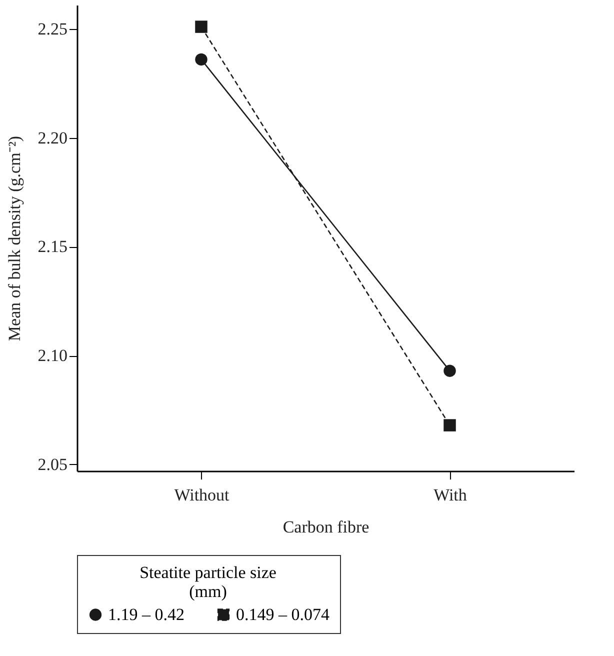 The width and height of the screenshot is (614, 656). Describe the element at coordinates (146, 614) in the screenshot. I see `legend-label: 1.19 – 0.42` at that location.